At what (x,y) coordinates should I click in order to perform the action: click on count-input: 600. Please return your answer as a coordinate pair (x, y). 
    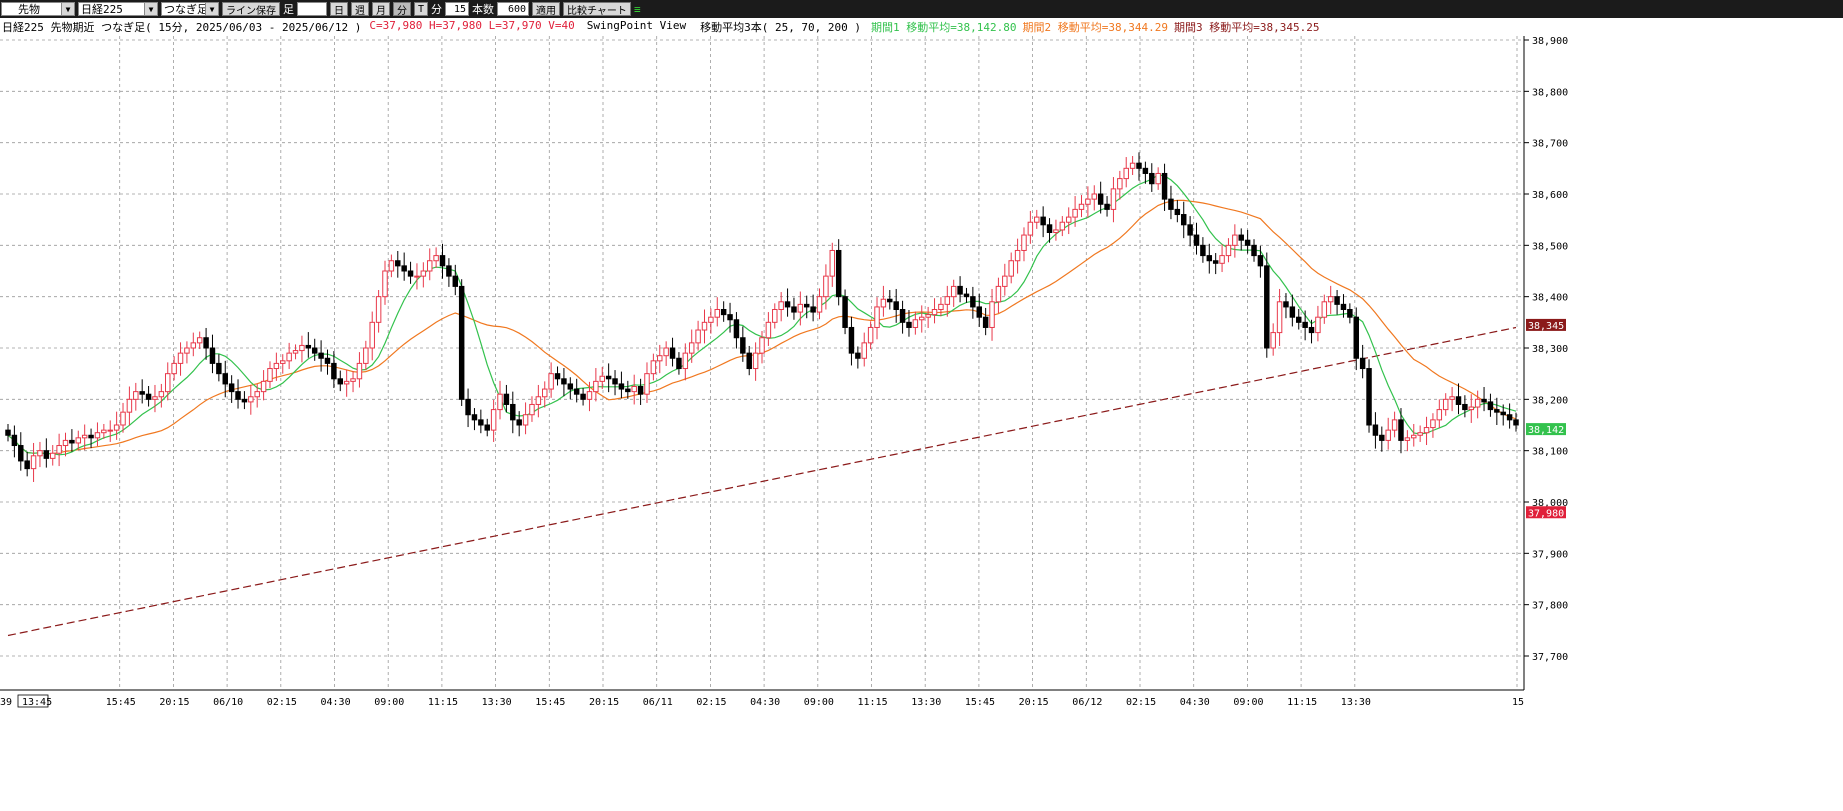
    Looking at the image, I should click on (513, 9).